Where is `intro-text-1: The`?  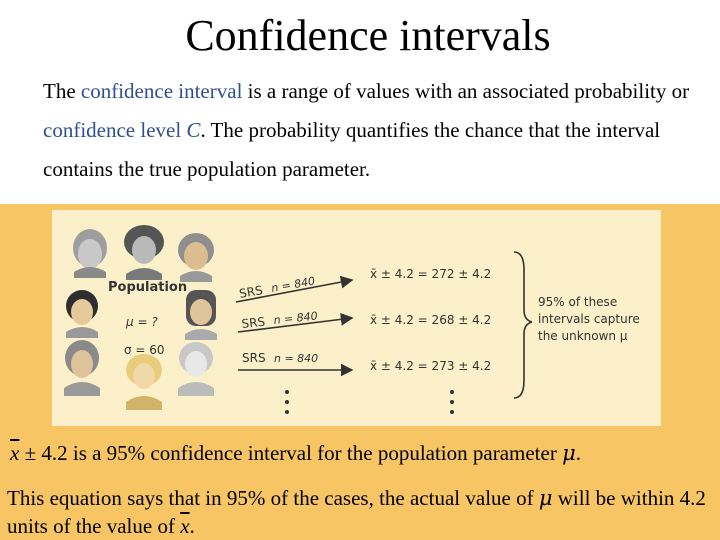 intro-text-1: The is located at coordinates (62, 91).